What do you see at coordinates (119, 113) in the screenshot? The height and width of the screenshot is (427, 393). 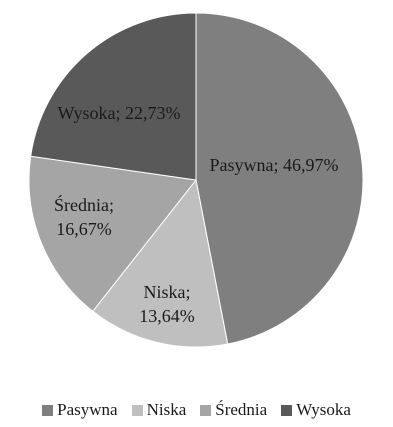 I see `slice-label-wysoka: Wysoka; 22,73%` at bounding box center [119, 113].